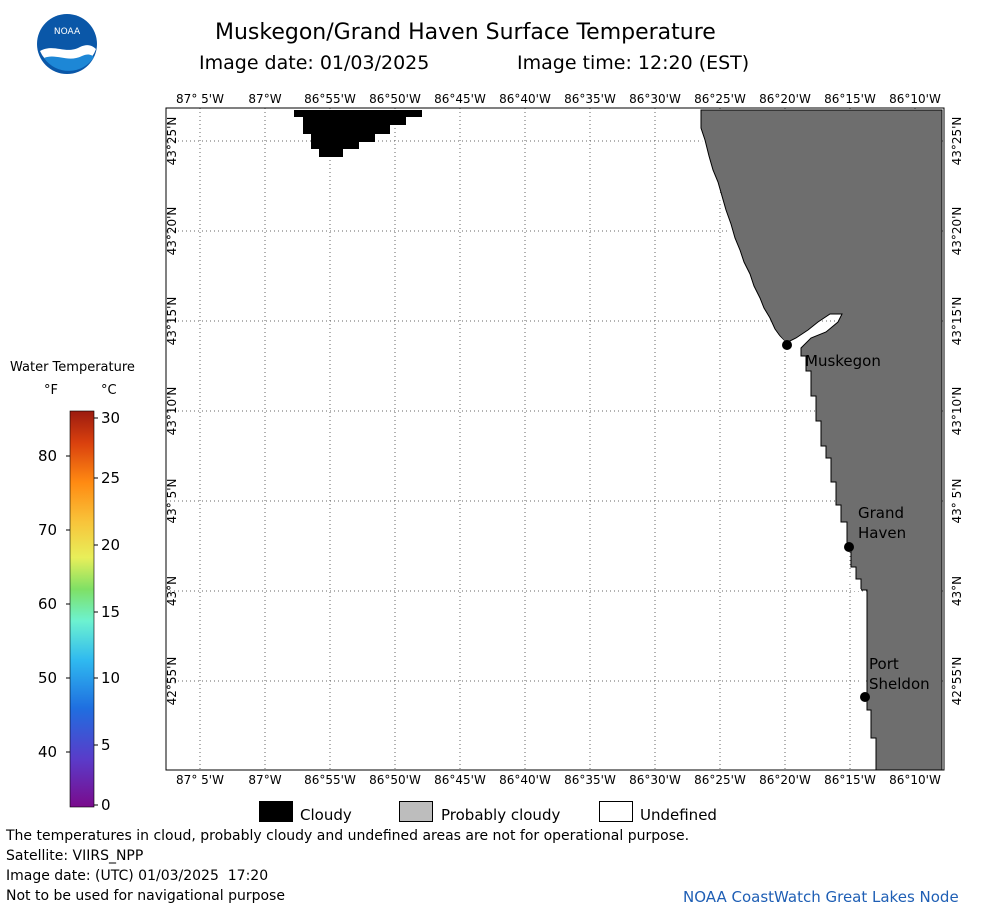 The image size is (982, 912). I want to click on colorbar-f-label: 70, so click(48, 530).